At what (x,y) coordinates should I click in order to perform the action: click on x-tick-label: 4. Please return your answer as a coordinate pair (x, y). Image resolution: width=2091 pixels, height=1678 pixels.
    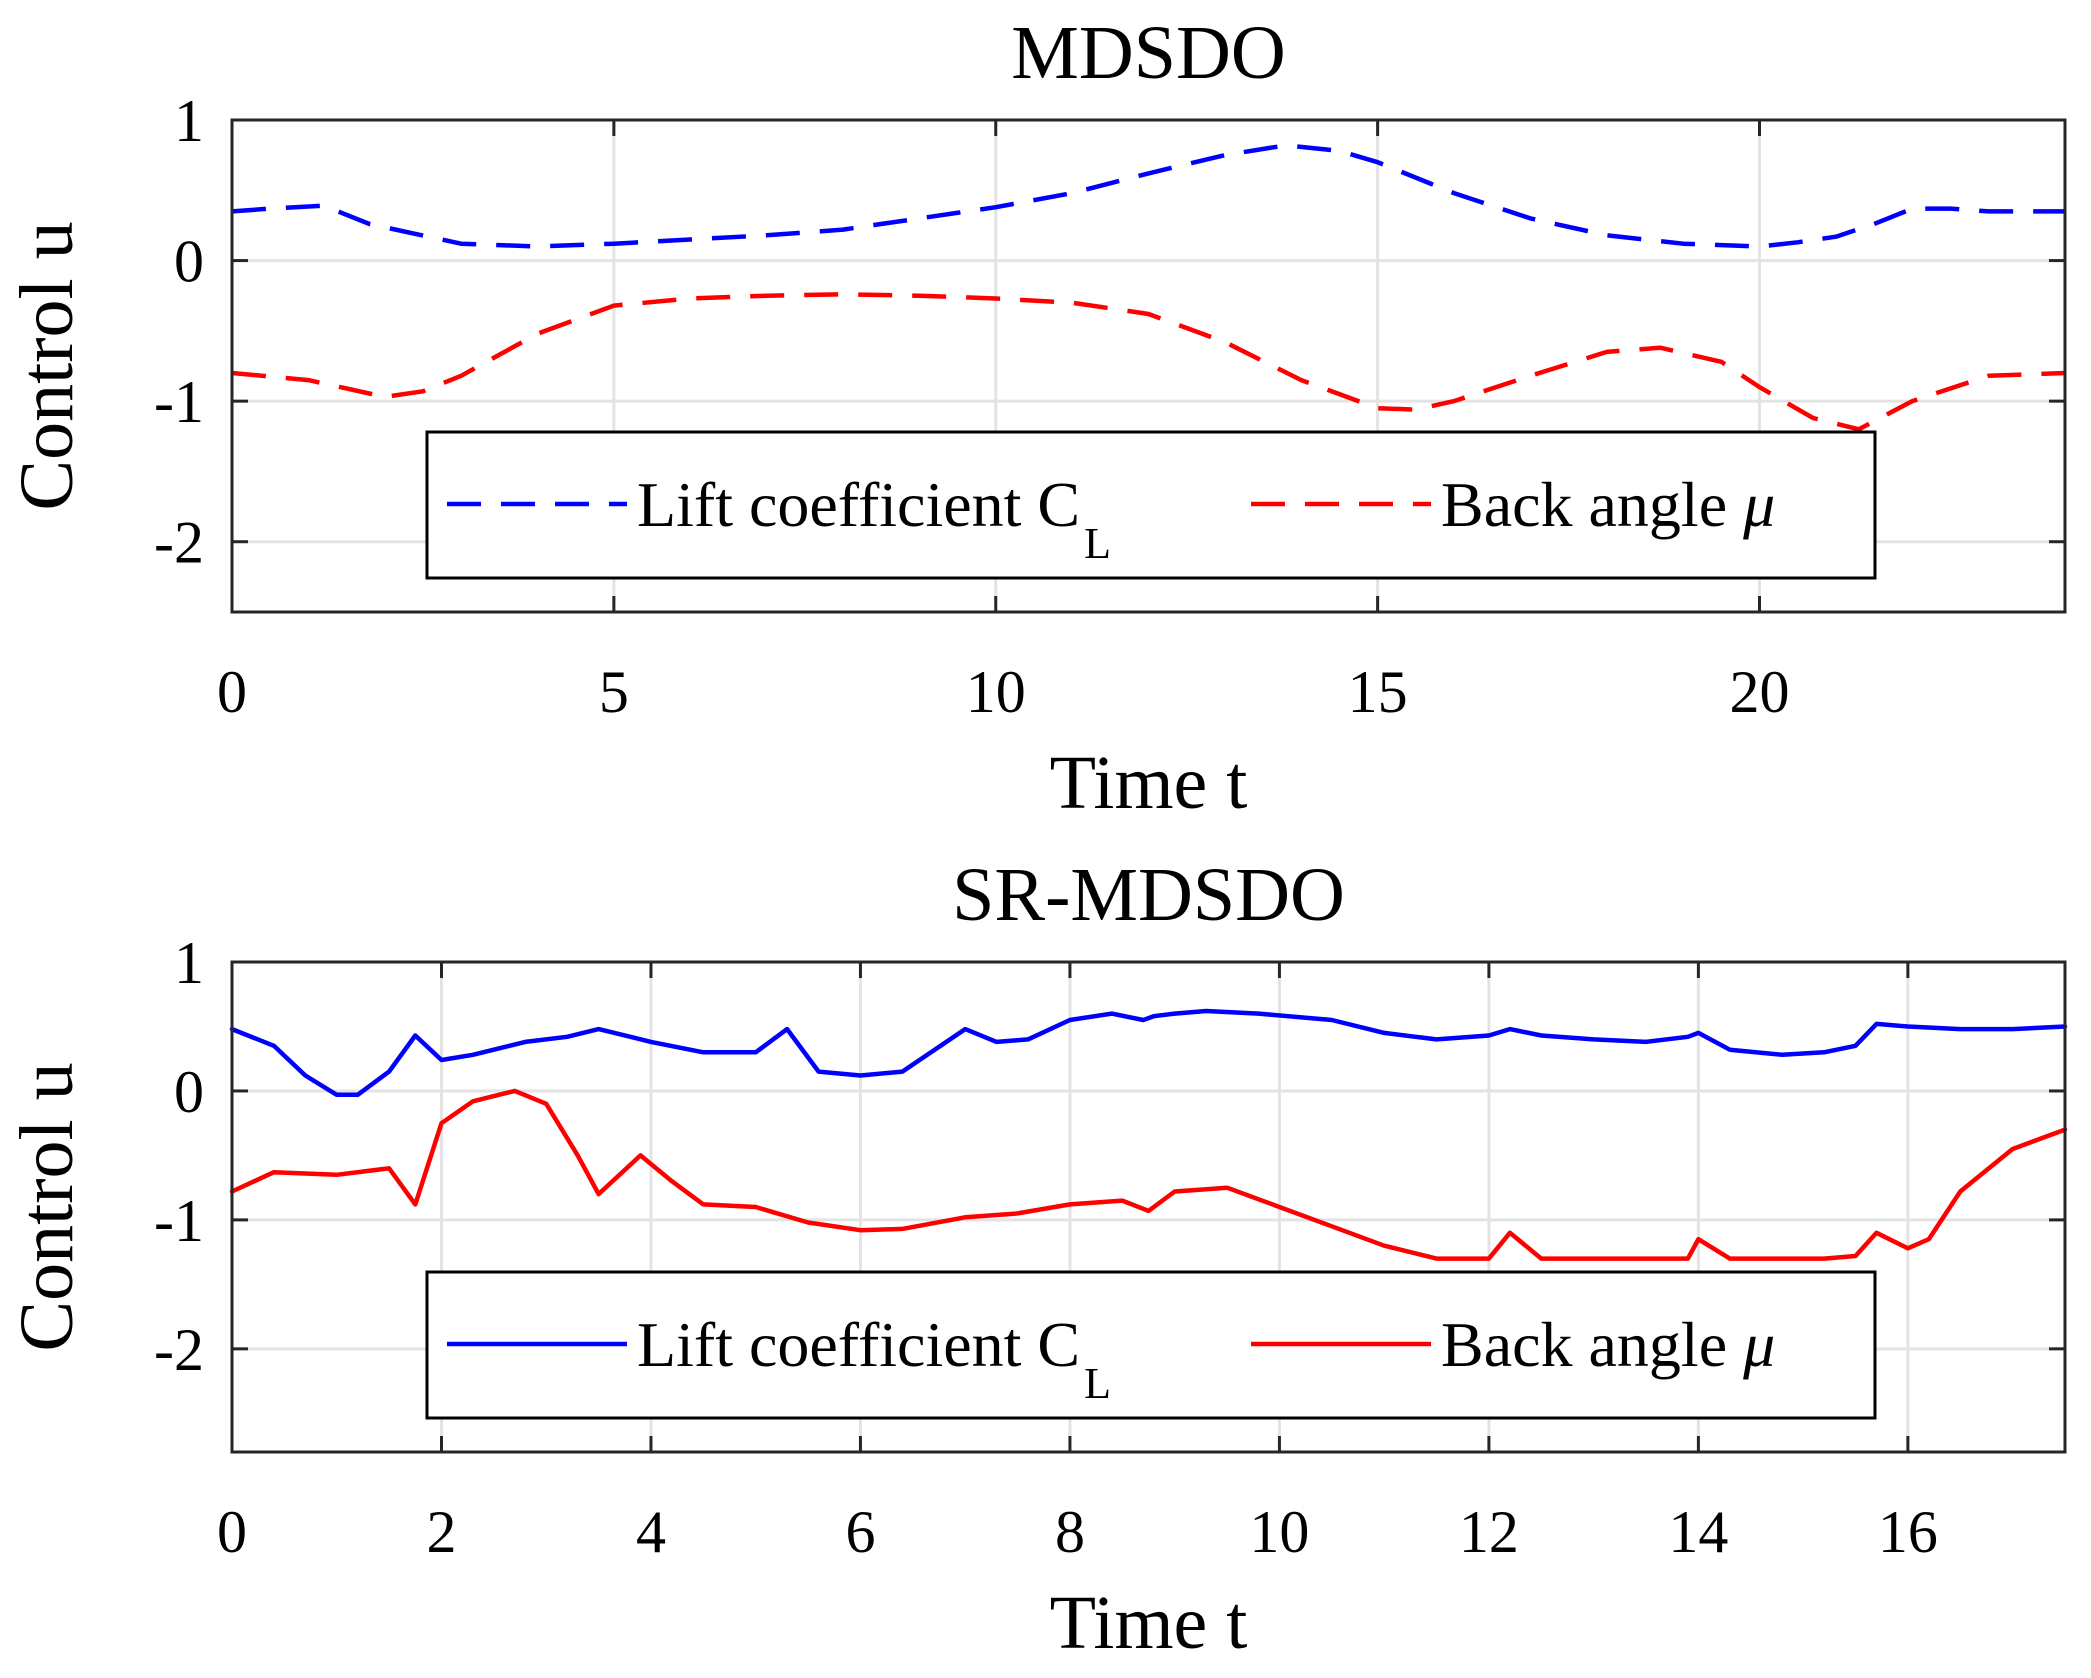
    Looking at the image, I should click on (651, 1532).